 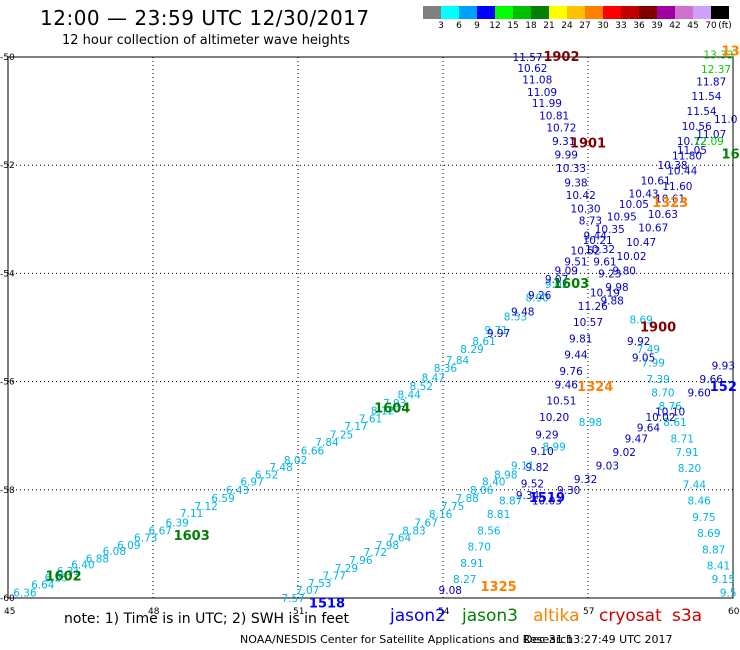 What do you see at coordinates (528, 58) in the screenshot?
I see `wave-height-value: 11.57` at bounding box center [528, 58].